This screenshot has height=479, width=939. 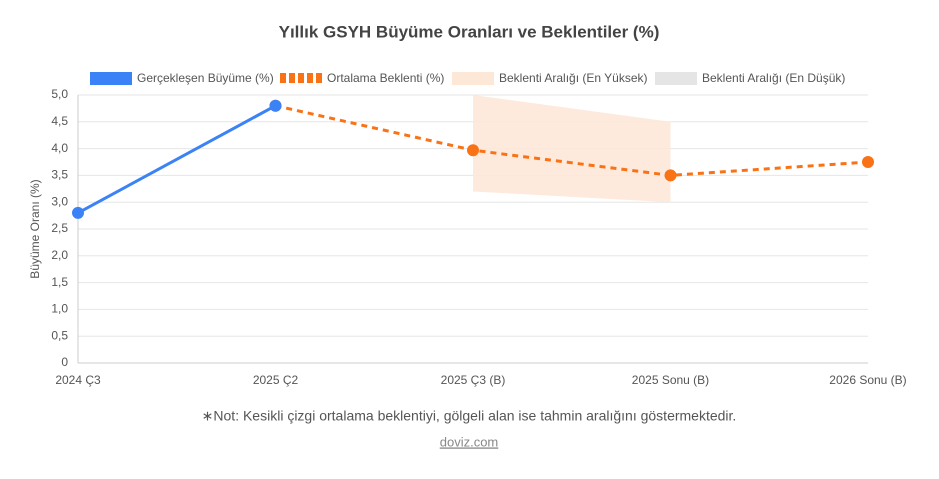 What do you see at coordinates (670, 380) in the screenshot?
I see `x-tick-label: 2025 Sonu (B)` at bounding box center [670, 380].